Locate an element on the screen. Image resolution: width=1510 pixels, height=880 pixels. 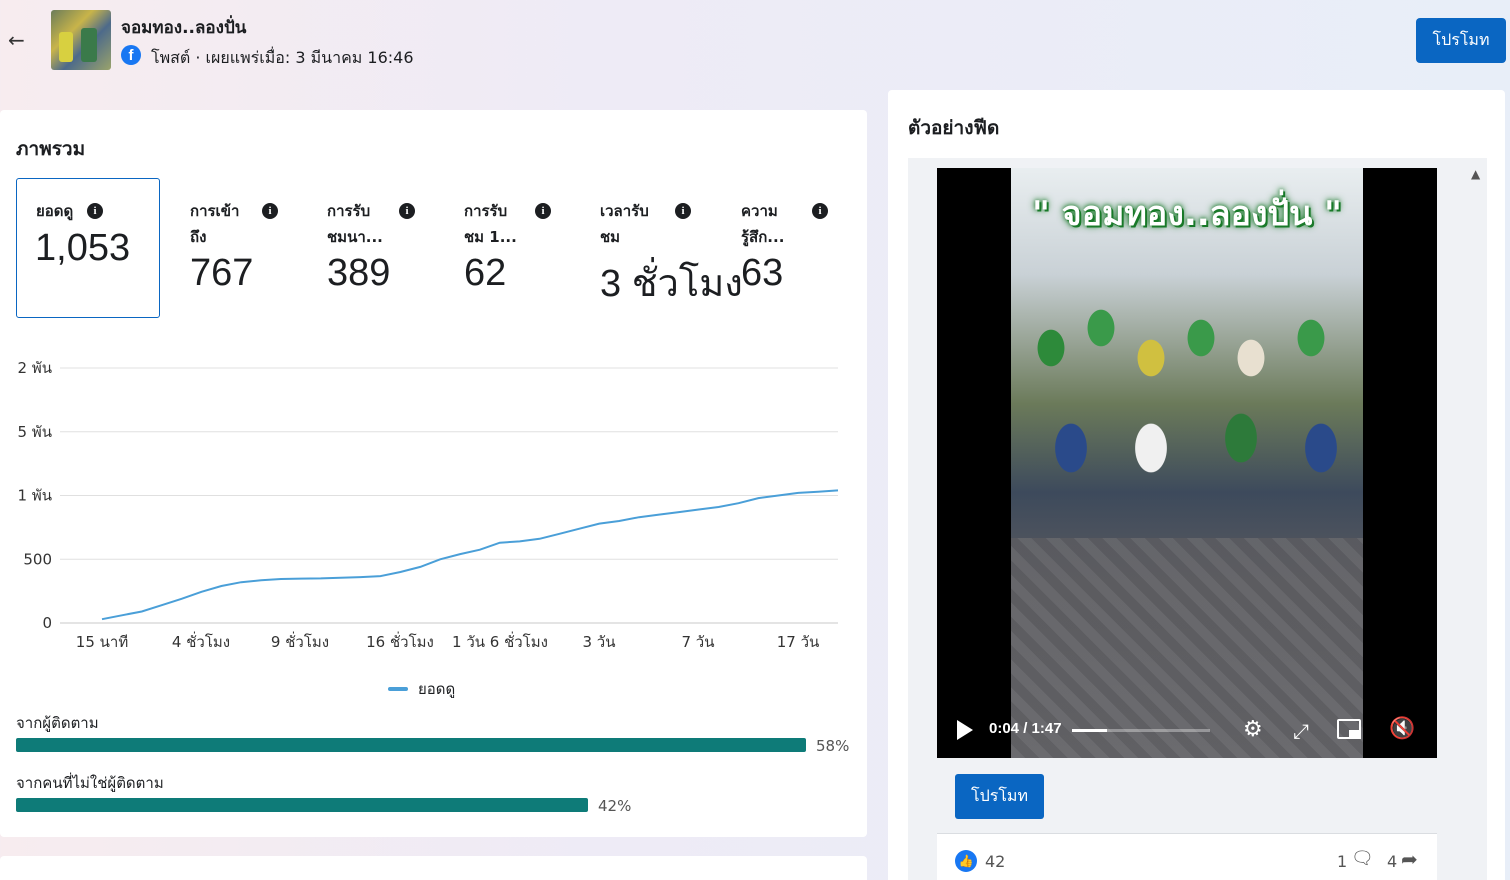
metric-value: 63 is located at coordinates (762, 273).